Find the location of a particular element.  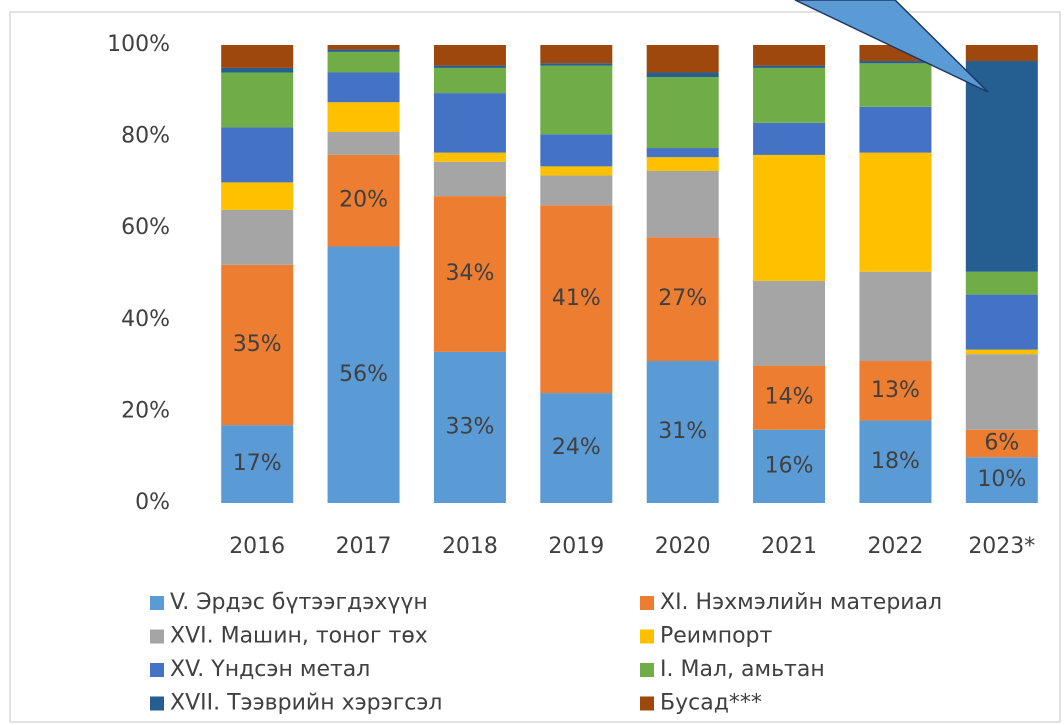

x-tick-label: 2016 is located at coordinates (257, 546).